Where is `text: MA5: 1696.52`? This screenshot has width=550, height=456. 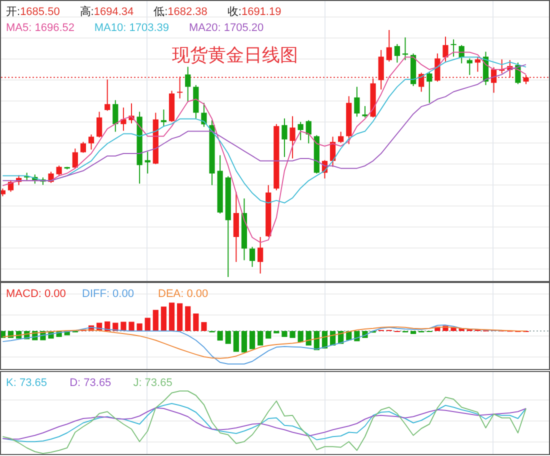
text: MA5: 1696.52 is located at coordinates (40, 28).